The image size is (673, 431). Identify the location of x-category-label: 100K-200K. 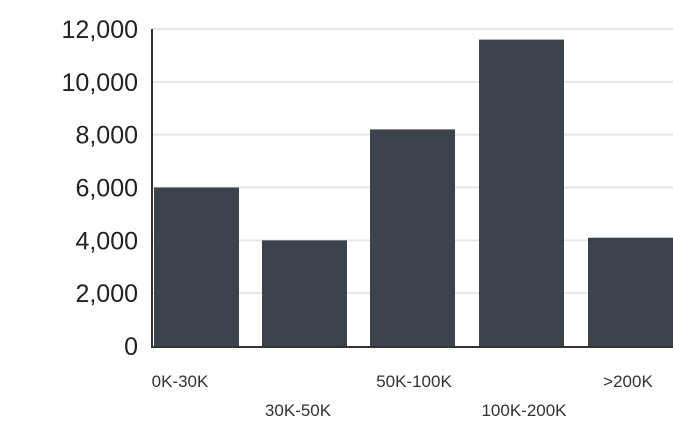
(524, 410).